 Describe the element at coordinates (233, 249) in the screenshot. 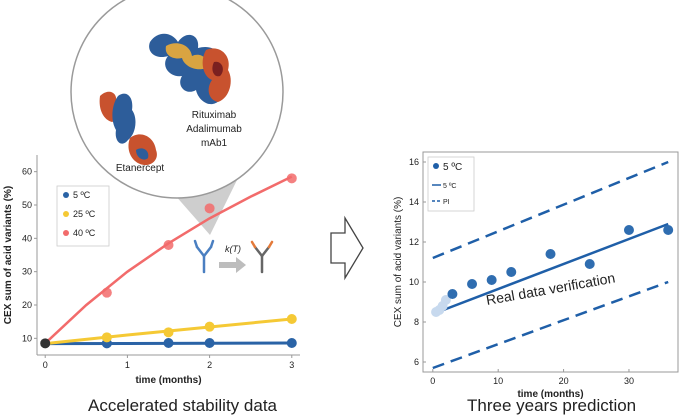

I see `reaction-rate-label: k(T)` at that location.